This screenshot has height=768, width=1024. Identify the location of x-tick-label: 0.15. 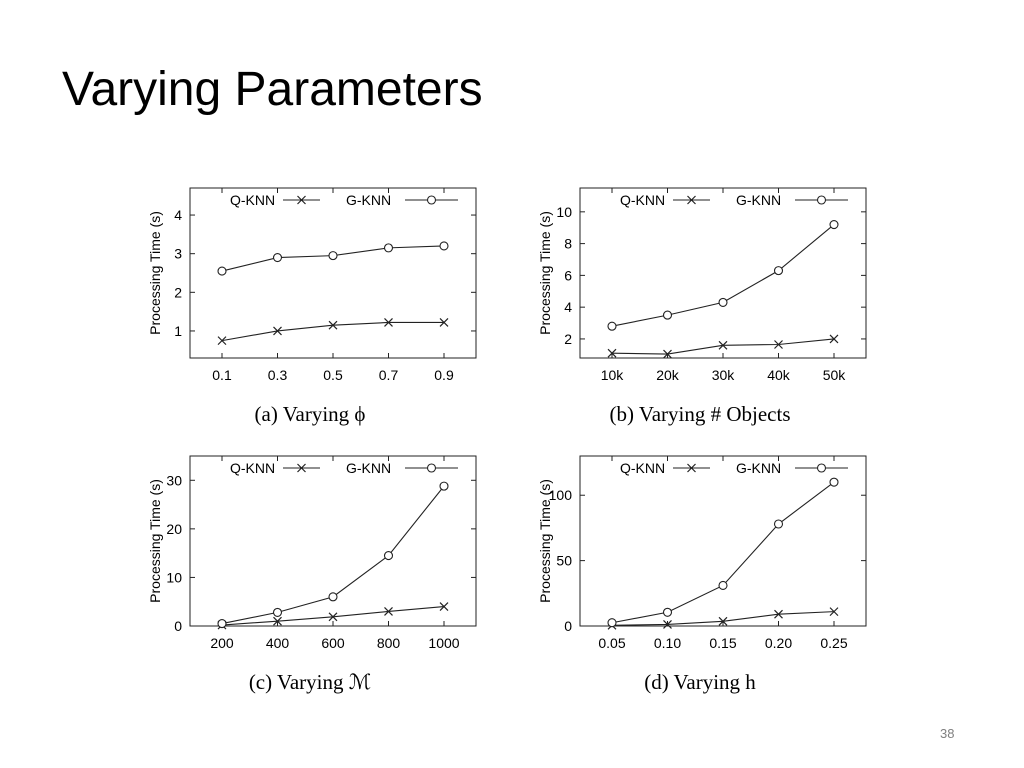
(722, 643).